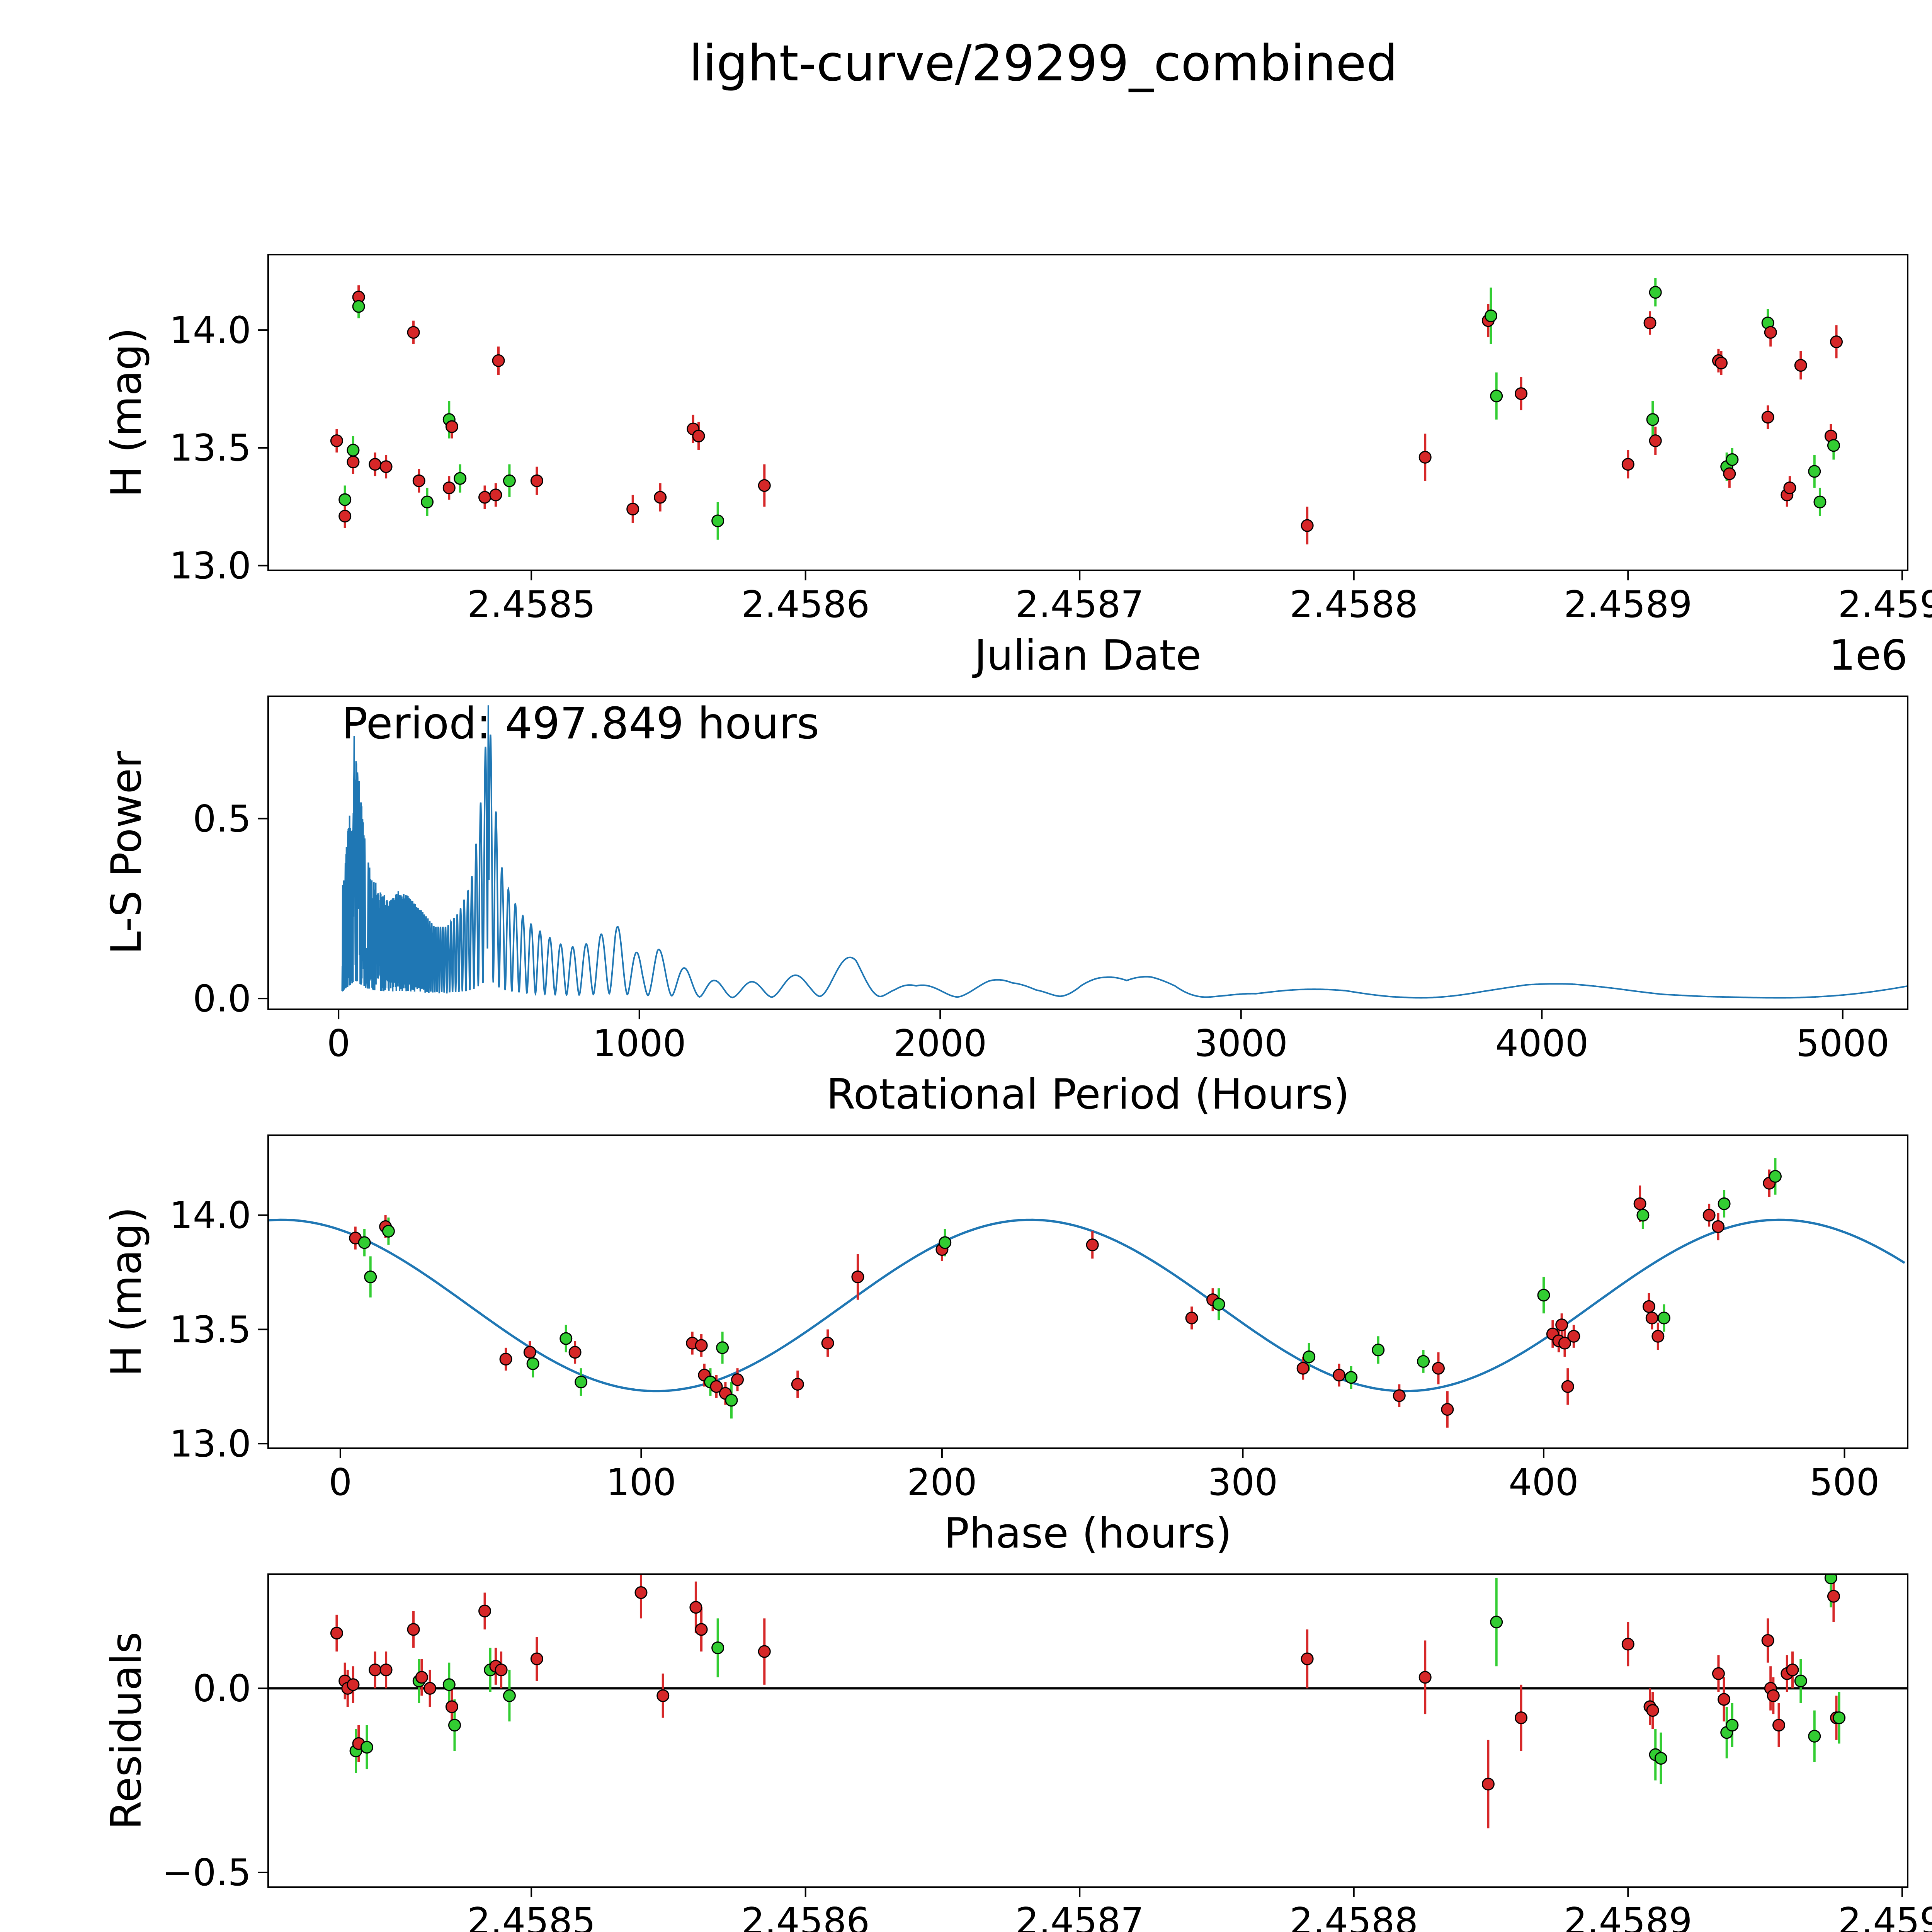  I want to click on x-tick-label: 2.4586, so click(805, 1916).